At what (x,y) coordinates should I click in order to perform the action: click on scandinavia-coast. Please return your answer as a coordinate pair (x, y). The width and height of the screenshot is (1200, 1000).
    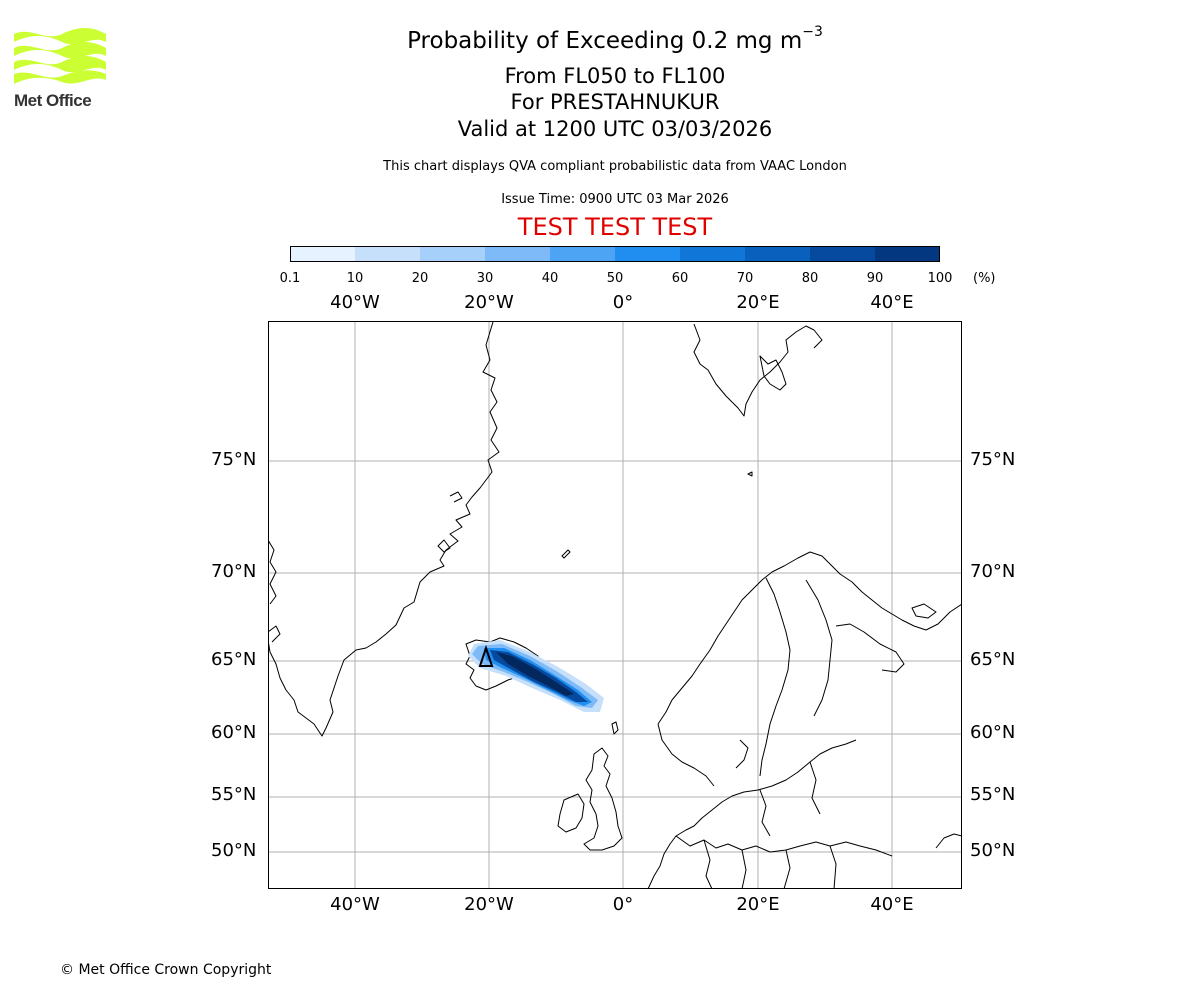
    Looking at the image, I should click on (809, 638).